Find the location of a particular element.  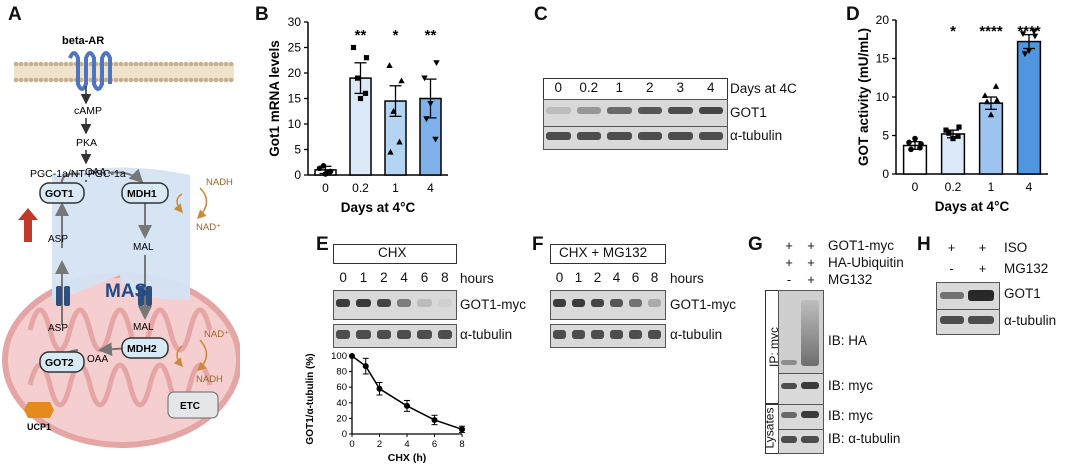

y-tick-label: 60 is located at coordinates (341, 387).